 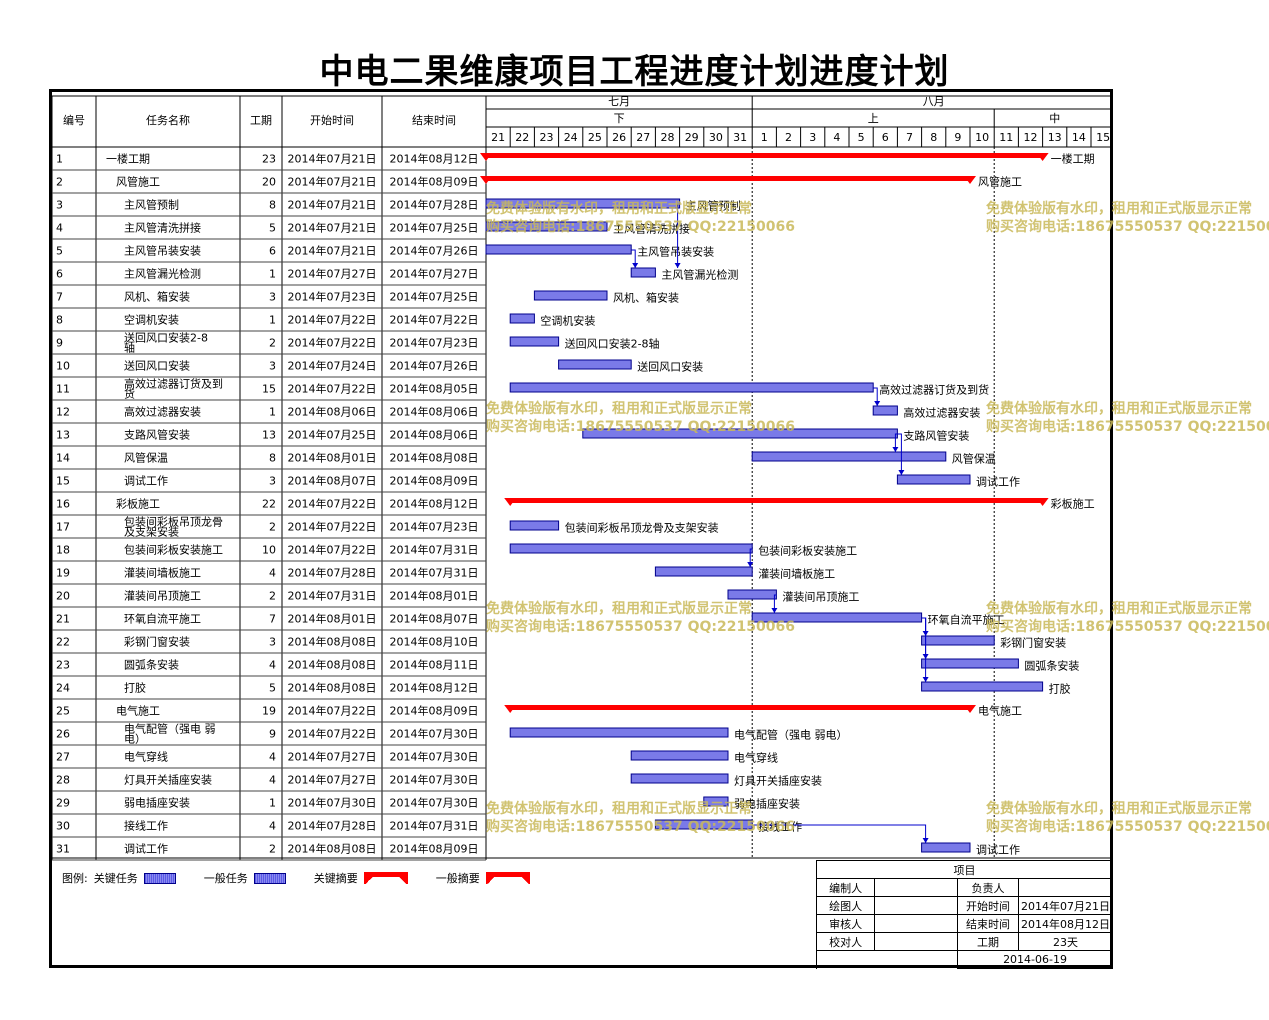 What do you see at coordinates (836, 137) in the screenshot?
I see `day-label: 4` at bounding box center [836, 137].